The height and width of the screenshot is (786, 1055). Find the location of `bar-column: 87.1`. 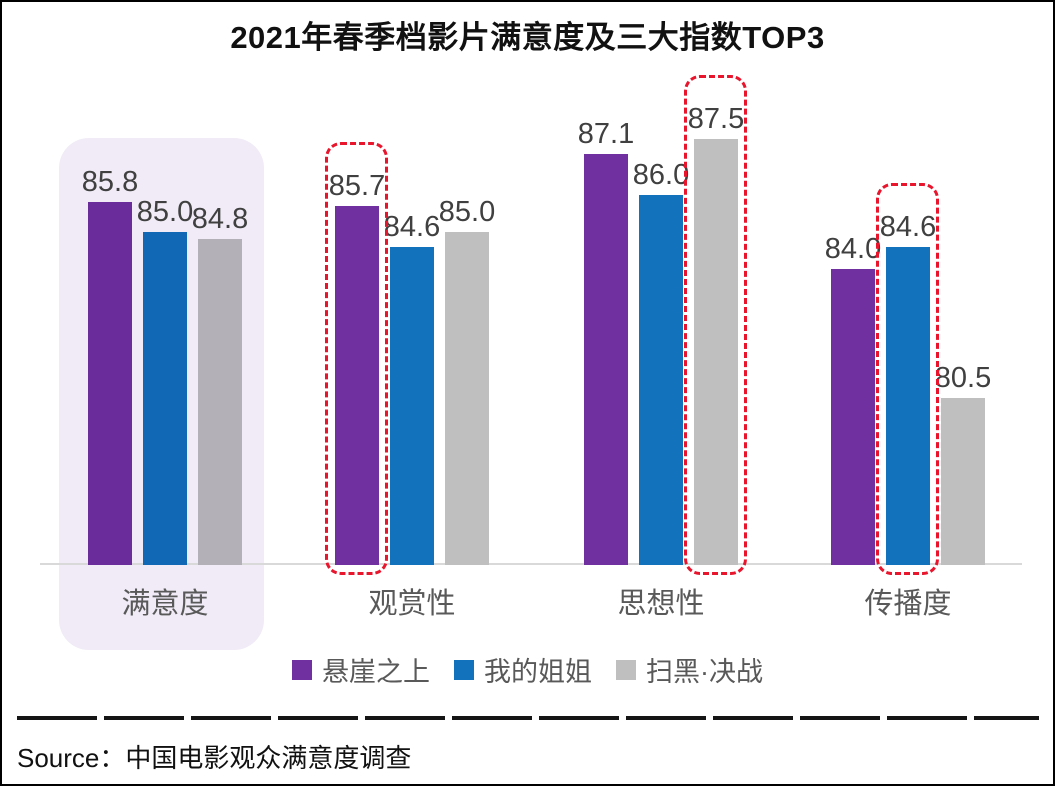

bar-column: 87.1 is located at coordinates (606, 341).